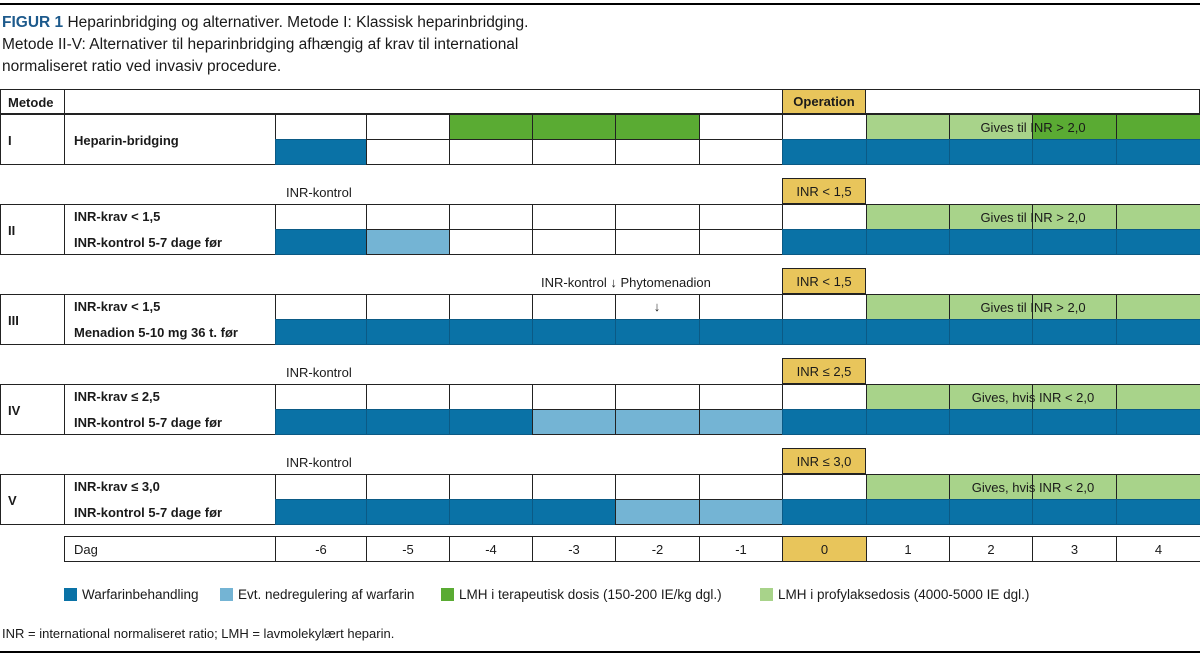 Image resolution: width=1200 pixels, height=655 pixels. Describe the element at coordinates (1032, 101) in the screenshot. I see `header-spacer-right` at that location.